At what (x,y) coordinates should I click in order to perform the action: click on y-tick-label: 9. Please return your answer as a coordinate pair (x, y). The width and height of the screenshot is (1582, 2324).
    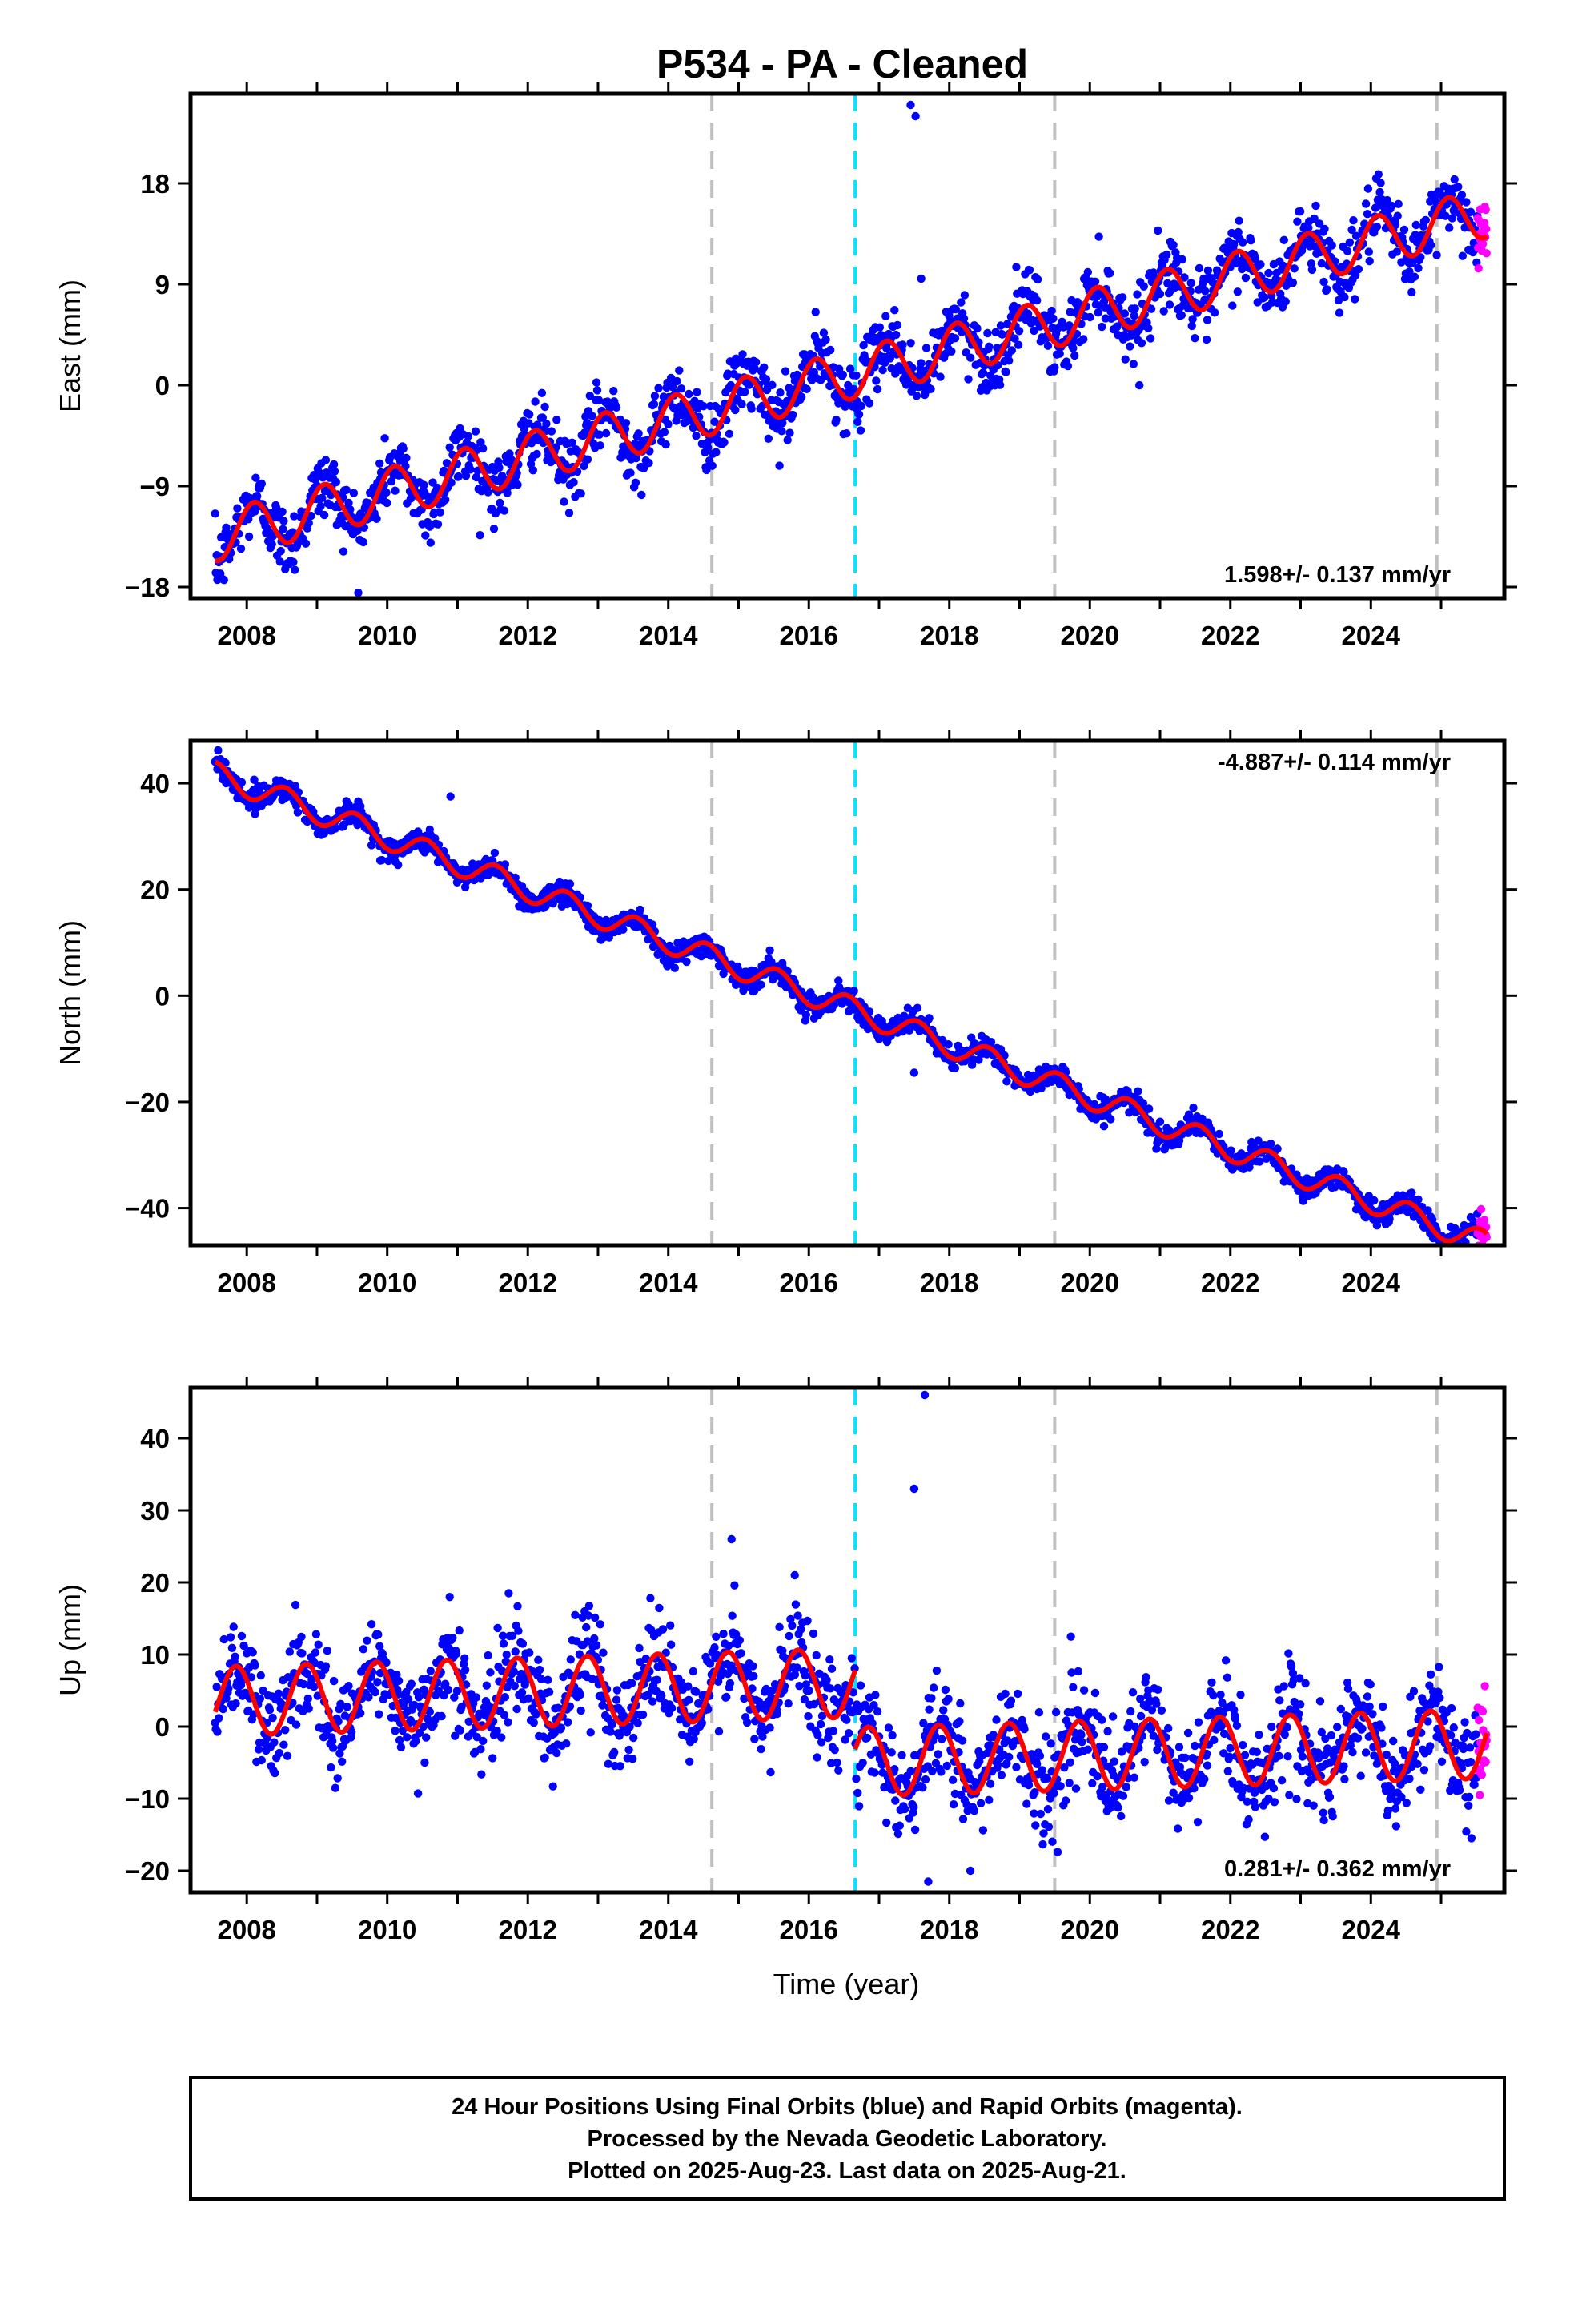
    Looking at the image, I should click on (162, 285).